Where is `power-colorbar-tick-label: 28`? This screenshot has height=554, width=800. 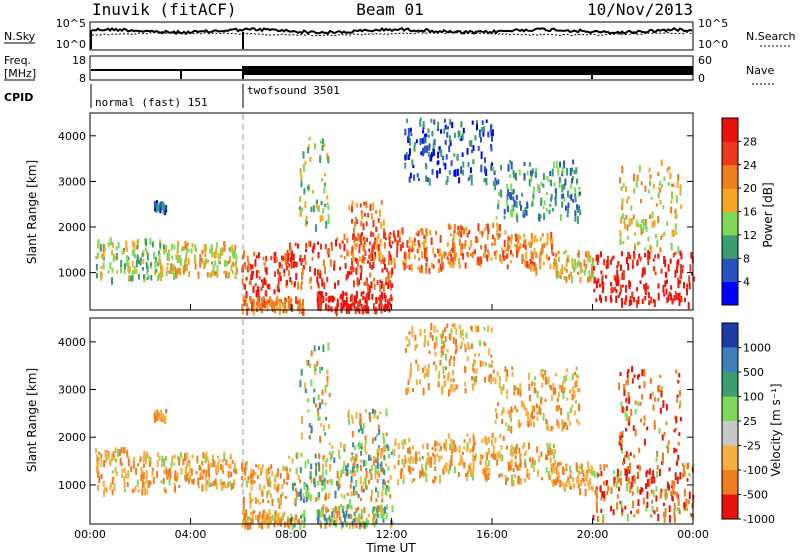 power-colorbar-tick-label: 28 is located at coordinates (750, 141).